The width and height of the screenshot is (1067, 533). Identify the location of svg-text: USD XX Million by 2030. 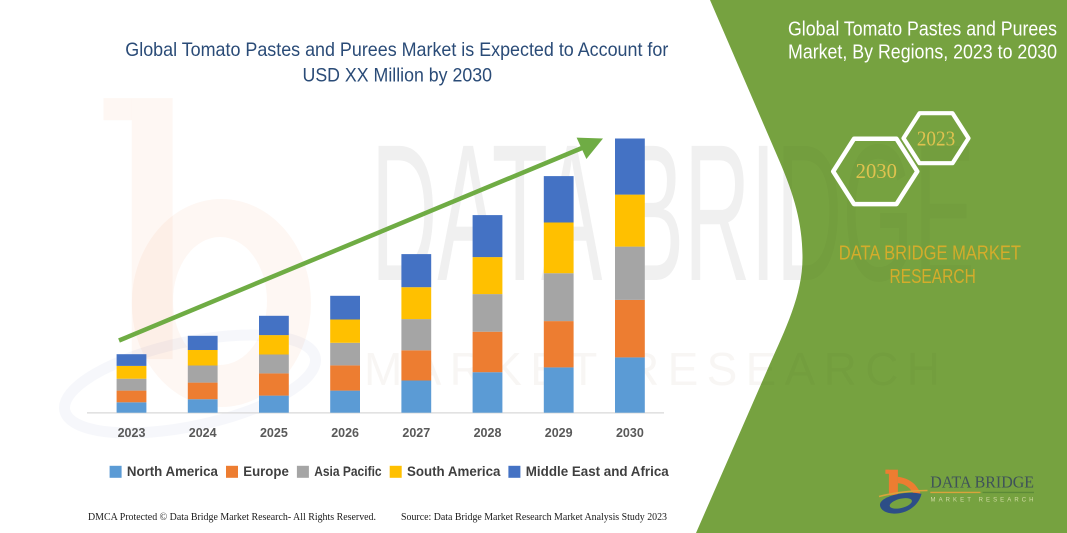
(398, 75).